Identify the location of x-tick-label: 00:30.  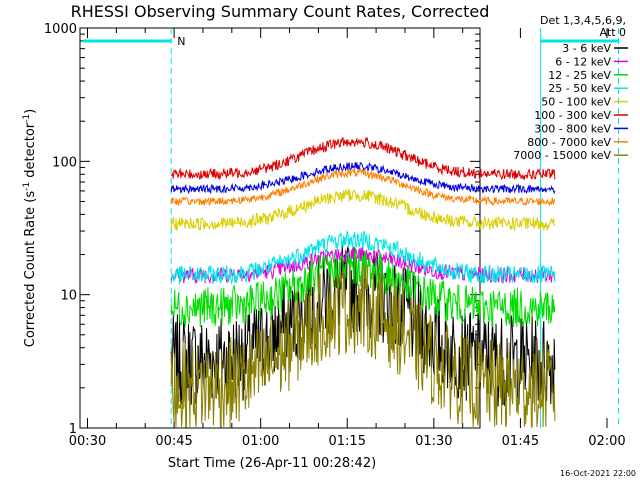
(87, 441).